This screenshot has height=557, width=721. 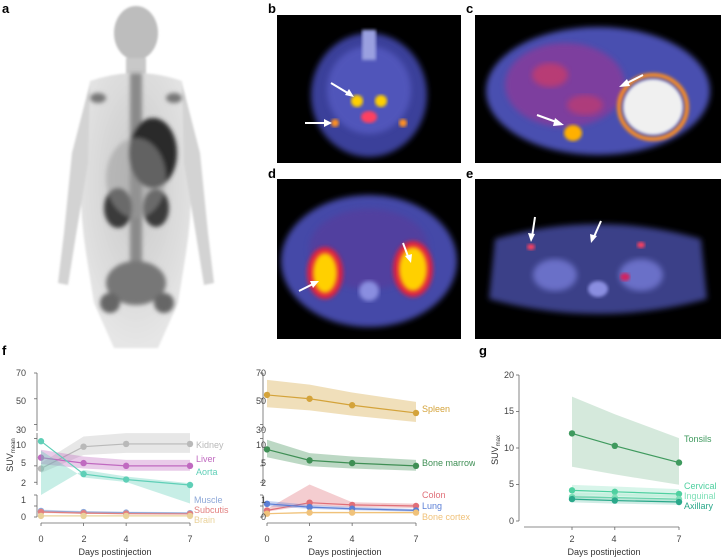 I want to click on series-label-axillary: Axillary, so click(x=699, y=506).